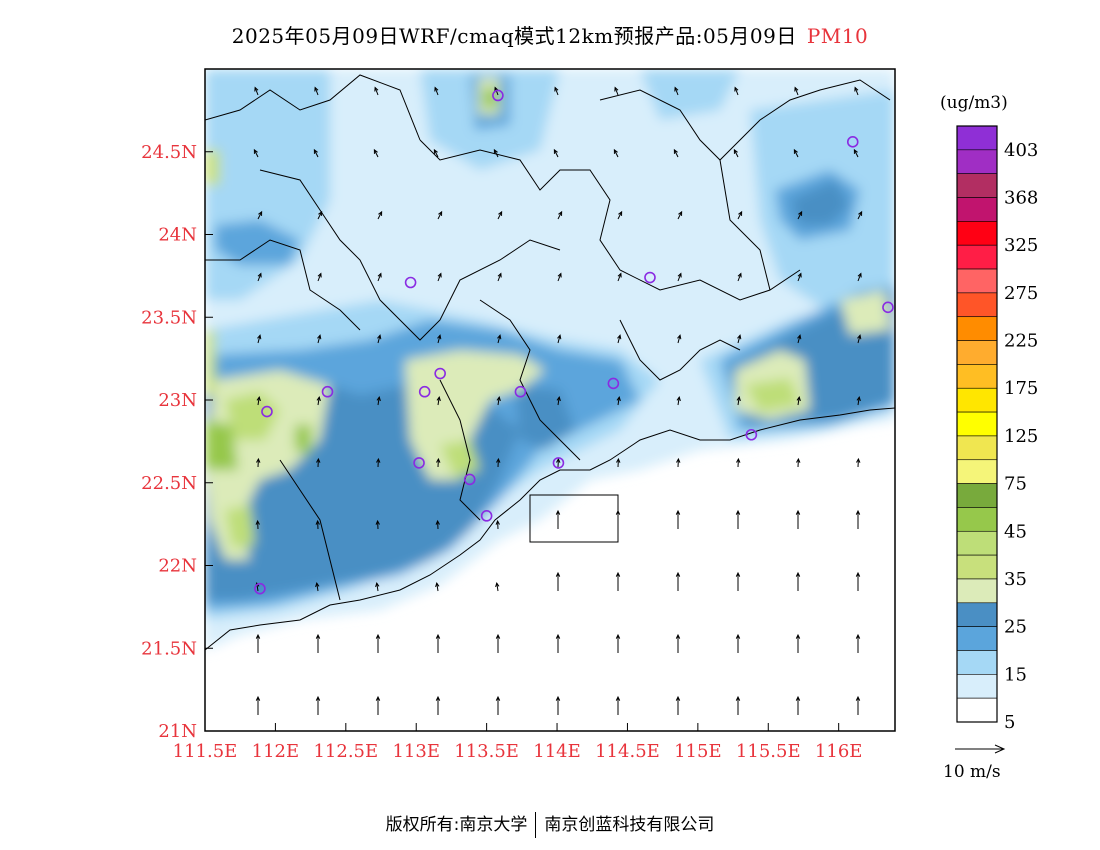  I want to click on lat-tick-label: 23N, so click(177, 400).